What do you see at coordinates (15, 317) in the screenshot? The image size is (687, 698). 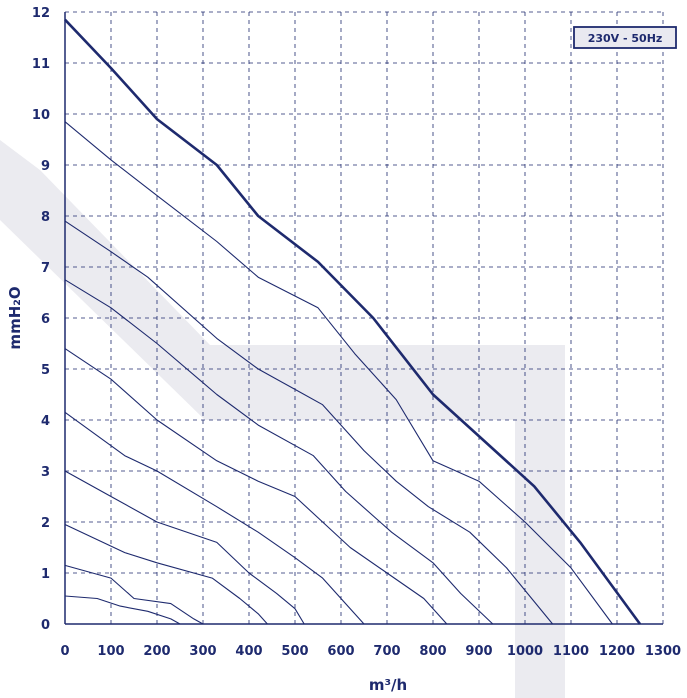 I see `y-axis-label: mmH₂O` at bounding box center [15, 317].